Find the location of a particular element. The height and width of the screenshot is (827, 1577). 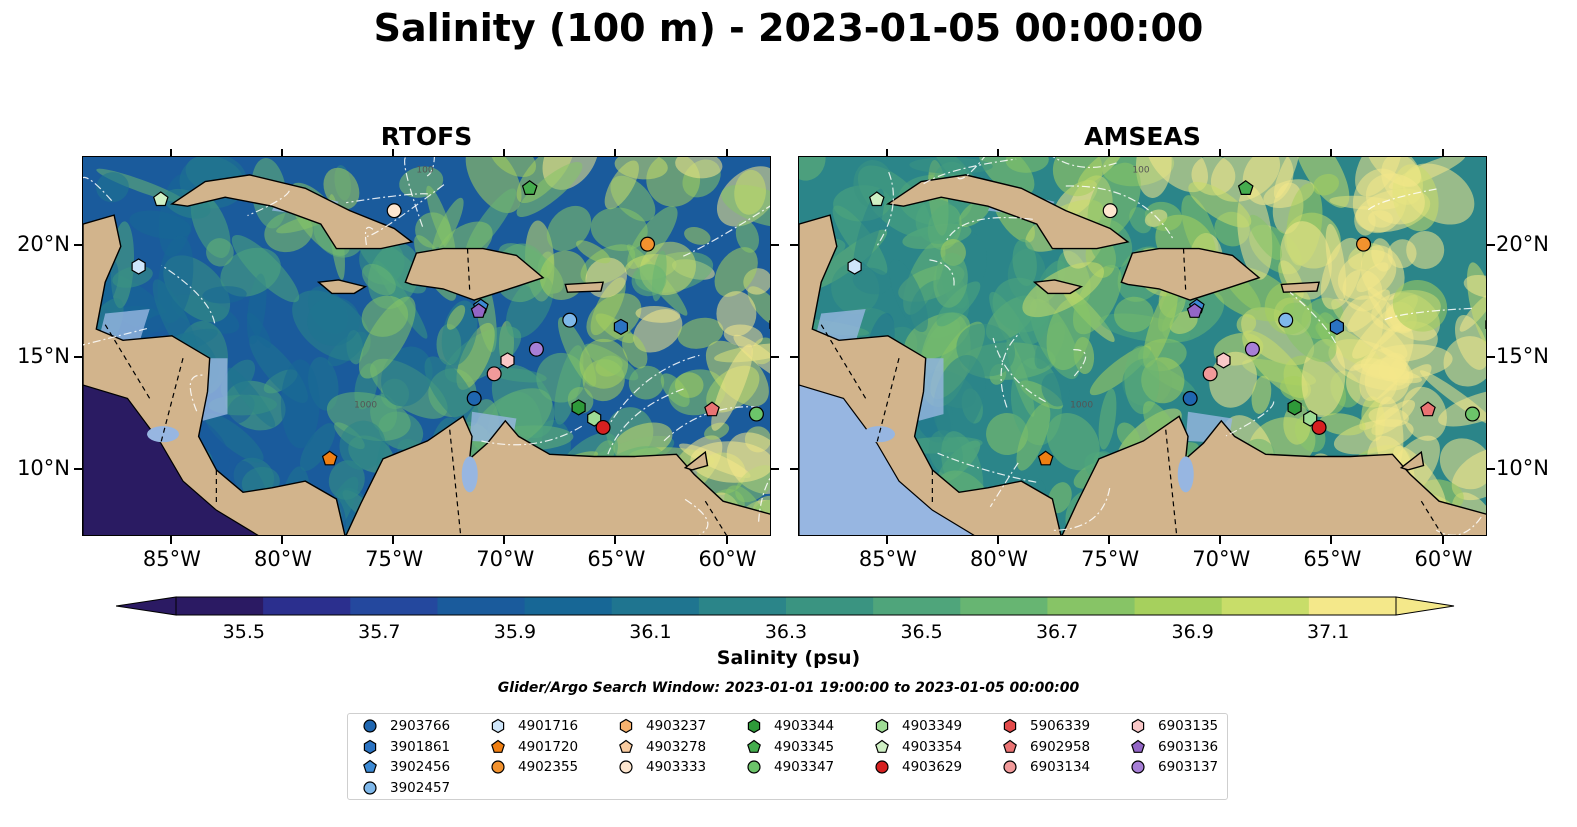

legend-item-6903134: 6903134 is located at coordinates (1046, 767).